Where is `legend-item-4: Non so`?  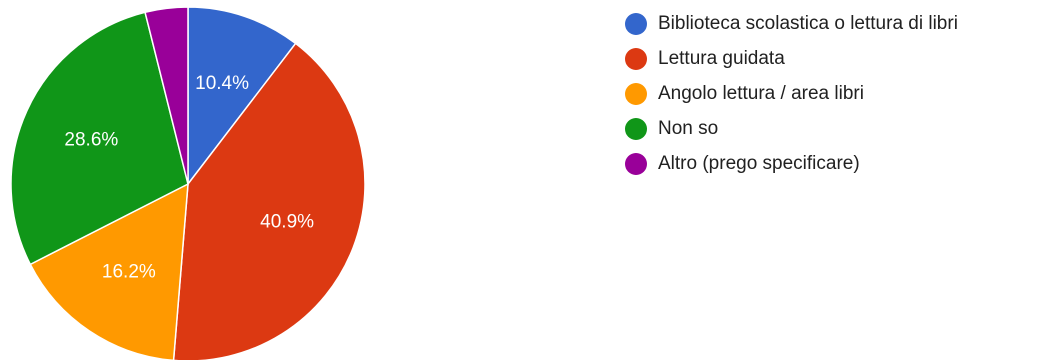
legend-item-4: Non so is located at coordinates (791, 128).